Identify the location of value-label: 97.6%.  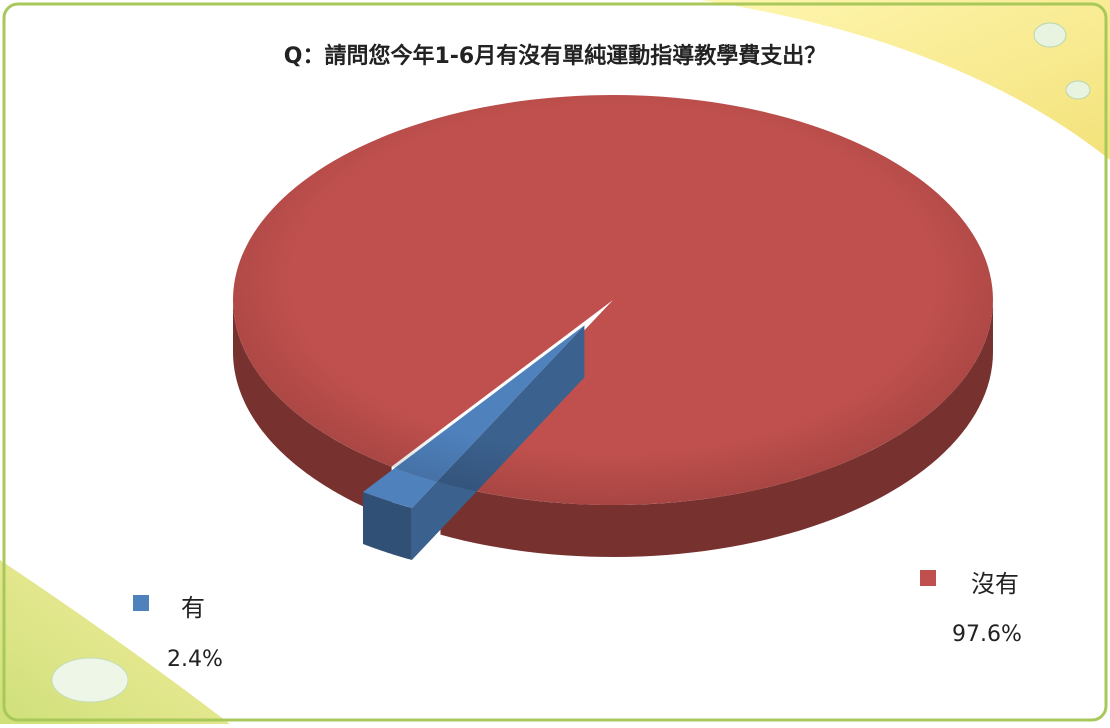
(987, 634).